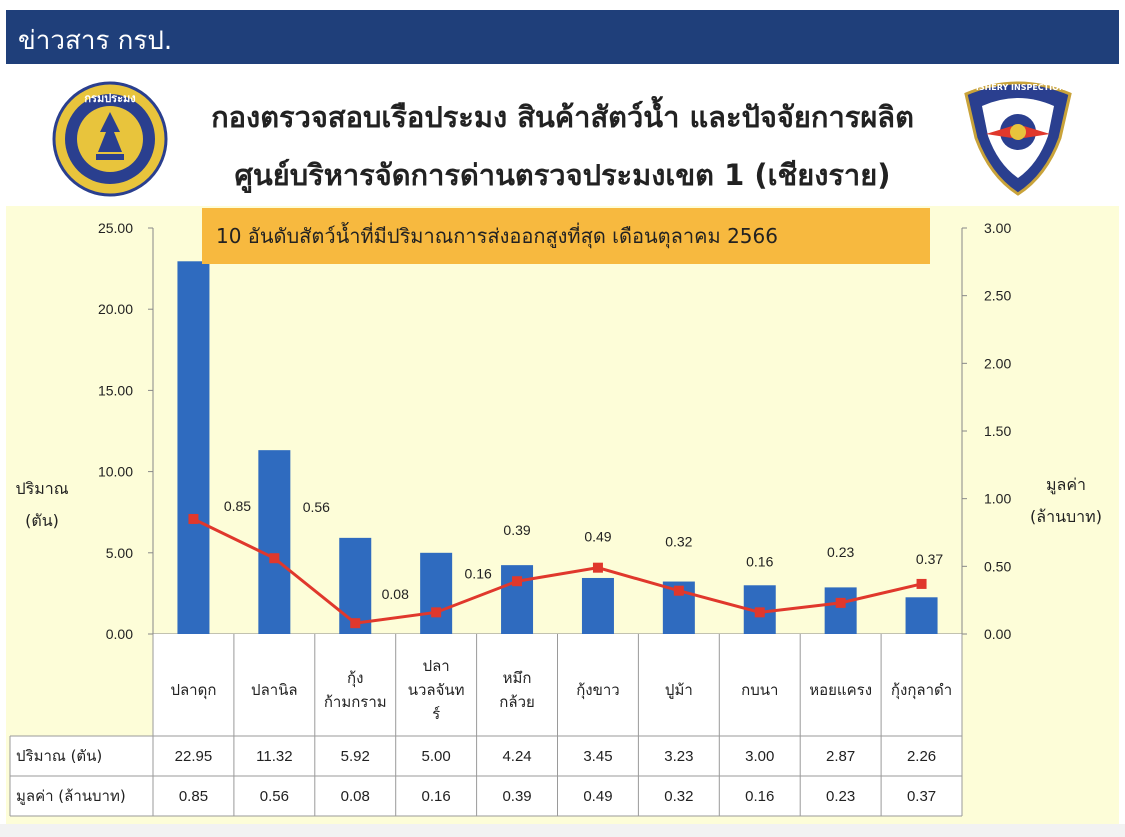 The image size is (1125, 837). I want to click on table-row-label: ปริมาณ (ตัน), so click(59, 756).